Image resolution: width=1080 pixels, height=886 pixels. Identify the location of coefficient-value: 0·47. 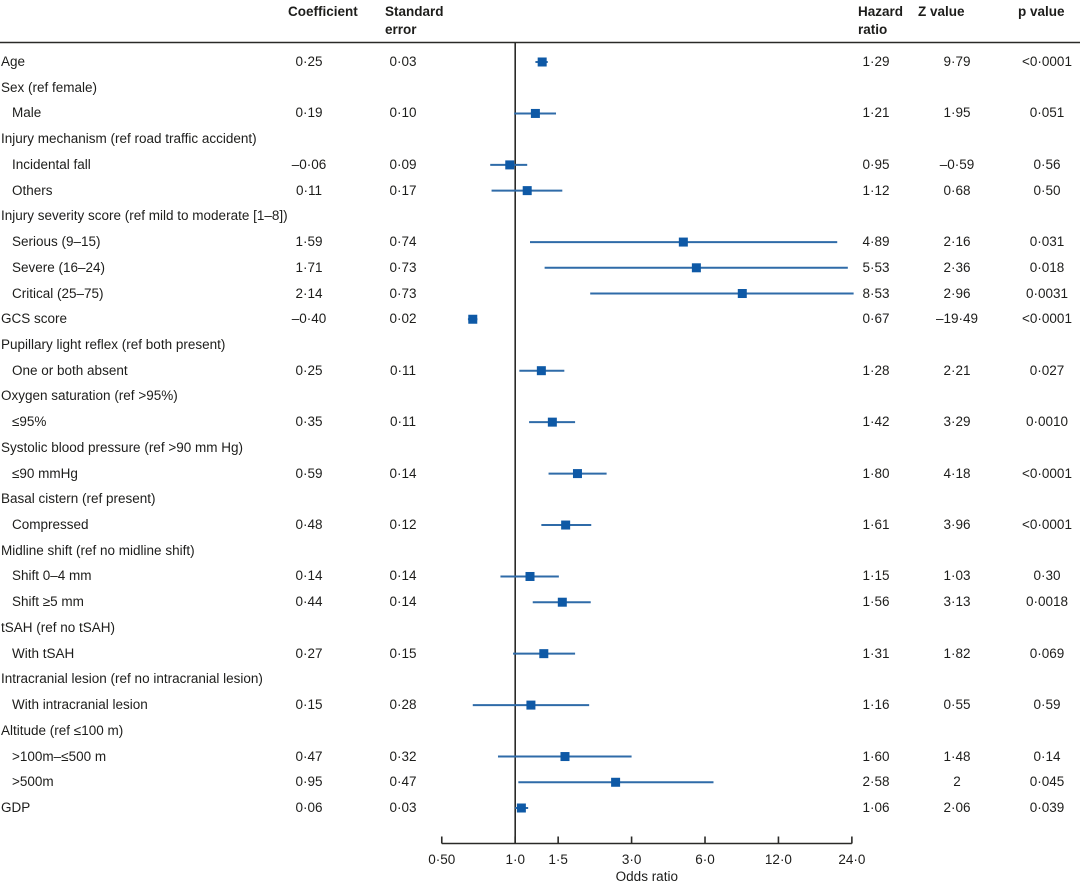
(309, 756).